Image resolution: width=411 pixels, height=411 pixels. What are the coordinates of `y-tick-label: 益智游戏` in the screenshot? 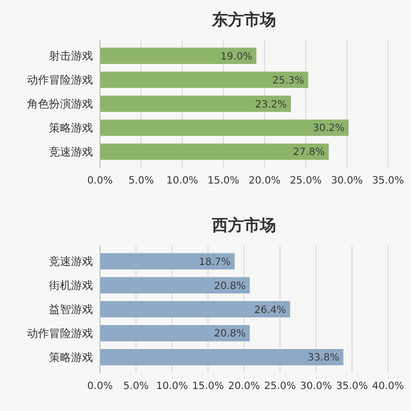 It's located at (71, 309).